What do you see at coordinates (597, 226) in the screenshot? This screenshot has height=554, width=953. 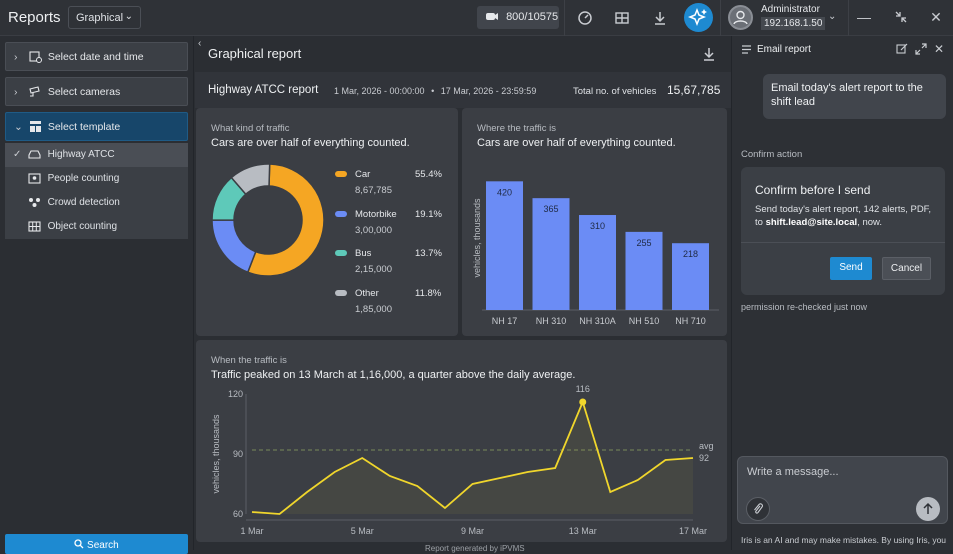 I see `bar-value-label: 310` at bounding box center [597, 226].